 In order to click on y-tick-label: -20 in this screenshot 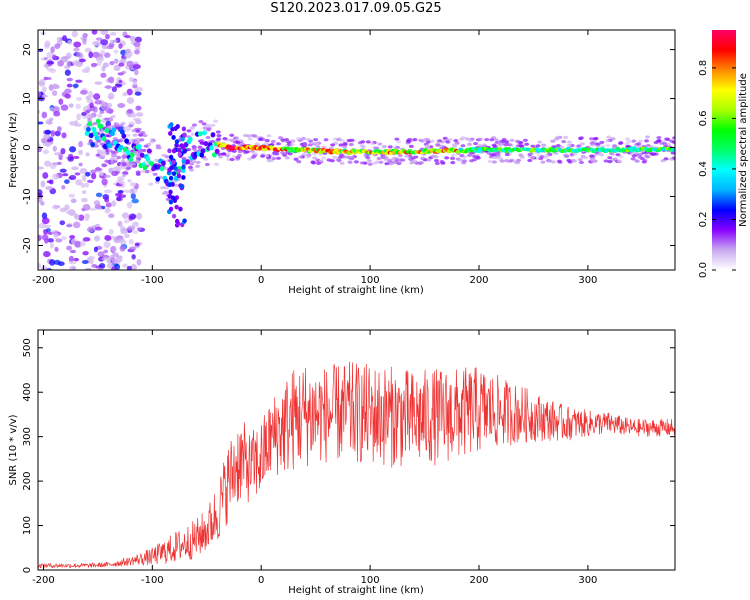, I will do `click(27, 245)`.